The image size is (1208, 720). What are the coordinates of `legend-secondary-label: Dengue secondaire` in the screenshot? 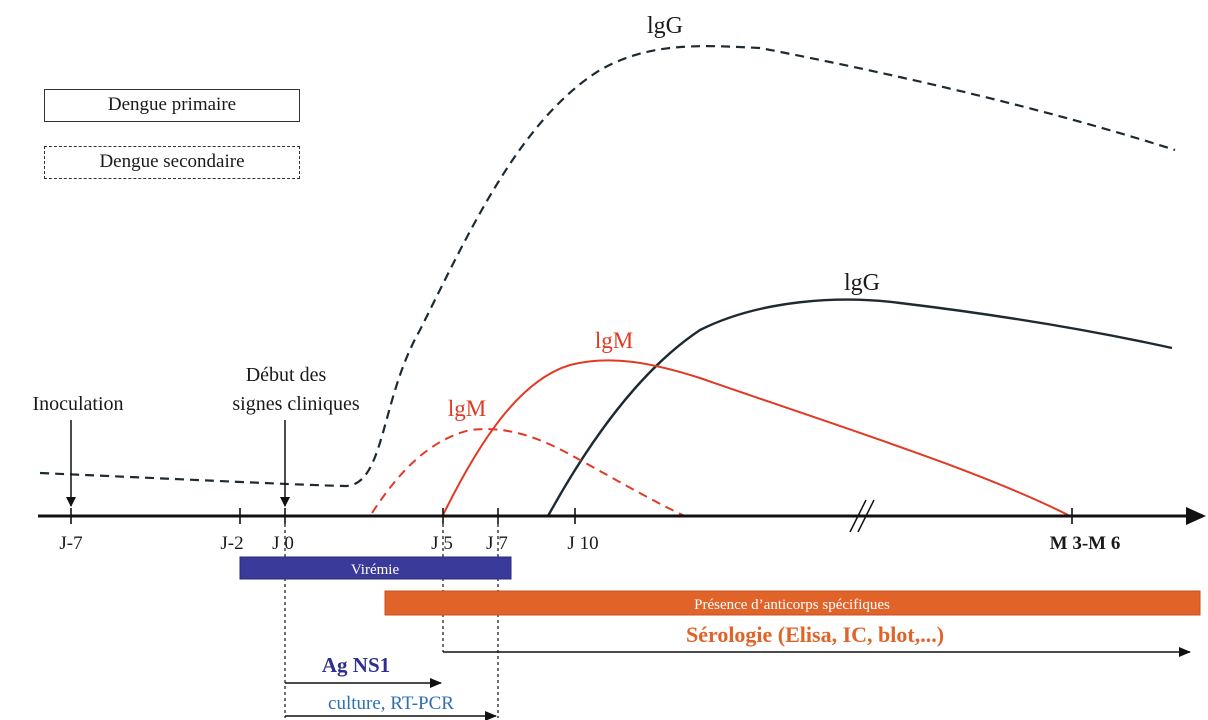 It's located at (172, 161).